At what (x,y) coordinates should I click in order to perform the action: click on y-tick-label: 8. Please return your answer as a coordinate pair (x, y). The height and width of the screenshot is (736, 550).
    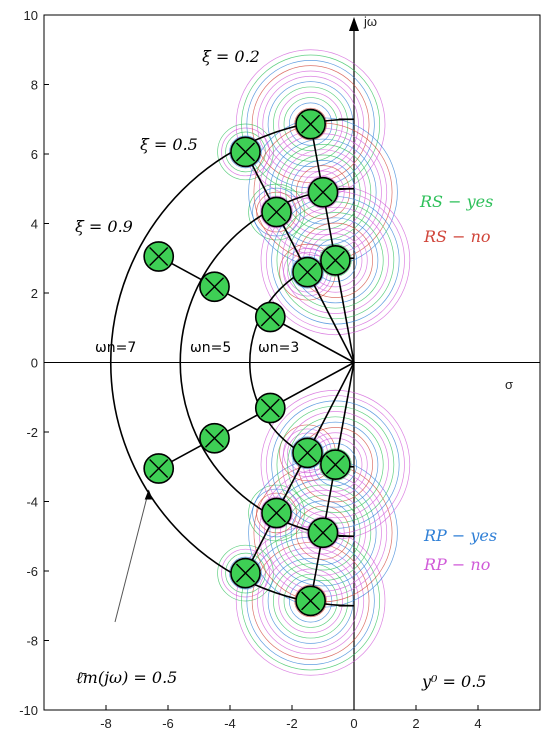
    Looking at the image, I should click on (34, 85).